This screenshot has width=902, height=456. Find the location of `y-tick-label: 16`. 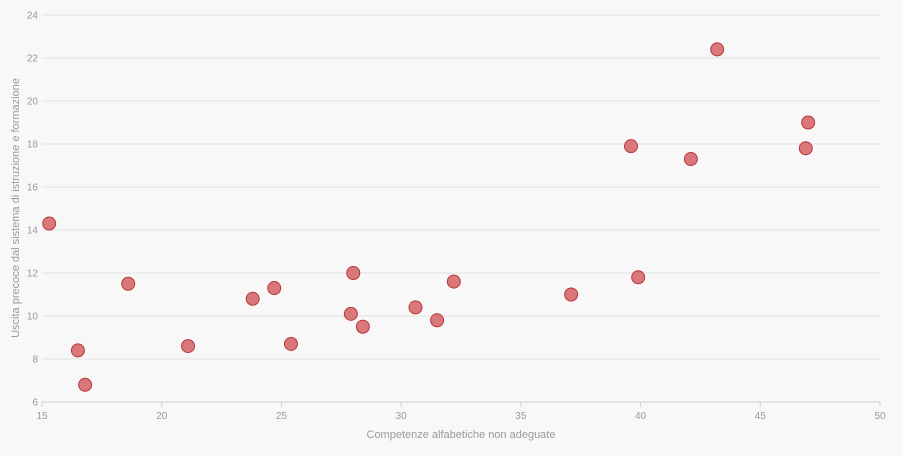

y-tick-label: 16 is located at coordinates (33, 188).